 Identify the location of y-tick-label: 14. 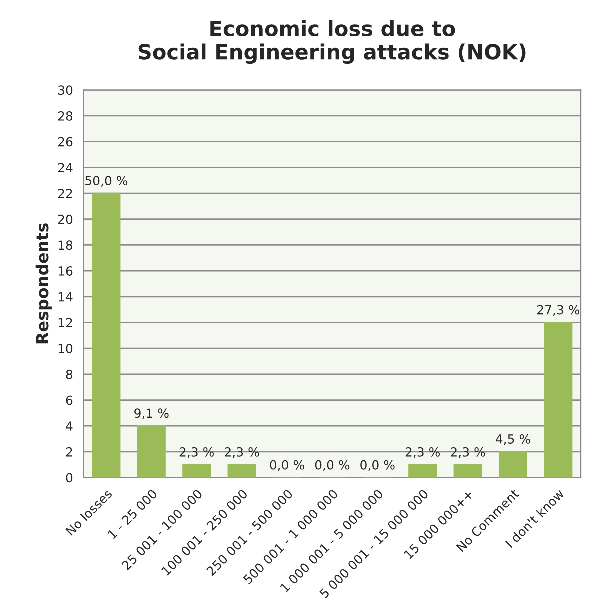
(65, 297).